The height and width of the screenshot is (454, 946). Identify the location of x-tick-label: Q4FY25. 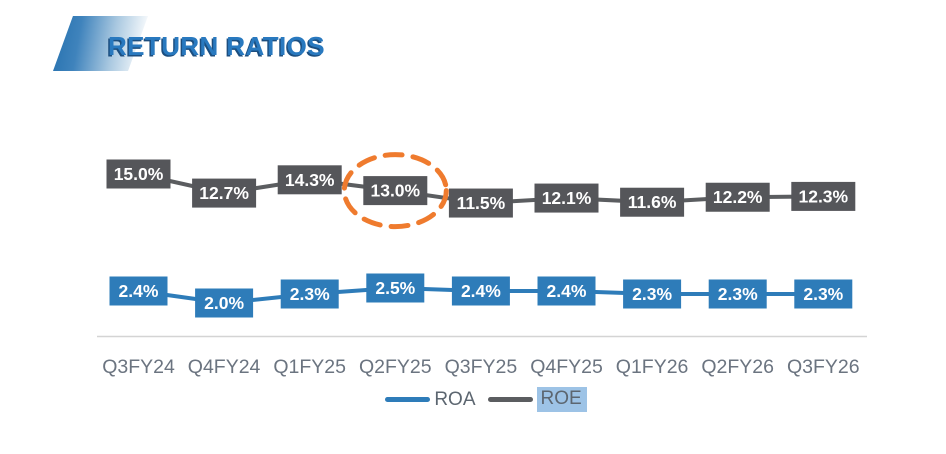
(566, 367).